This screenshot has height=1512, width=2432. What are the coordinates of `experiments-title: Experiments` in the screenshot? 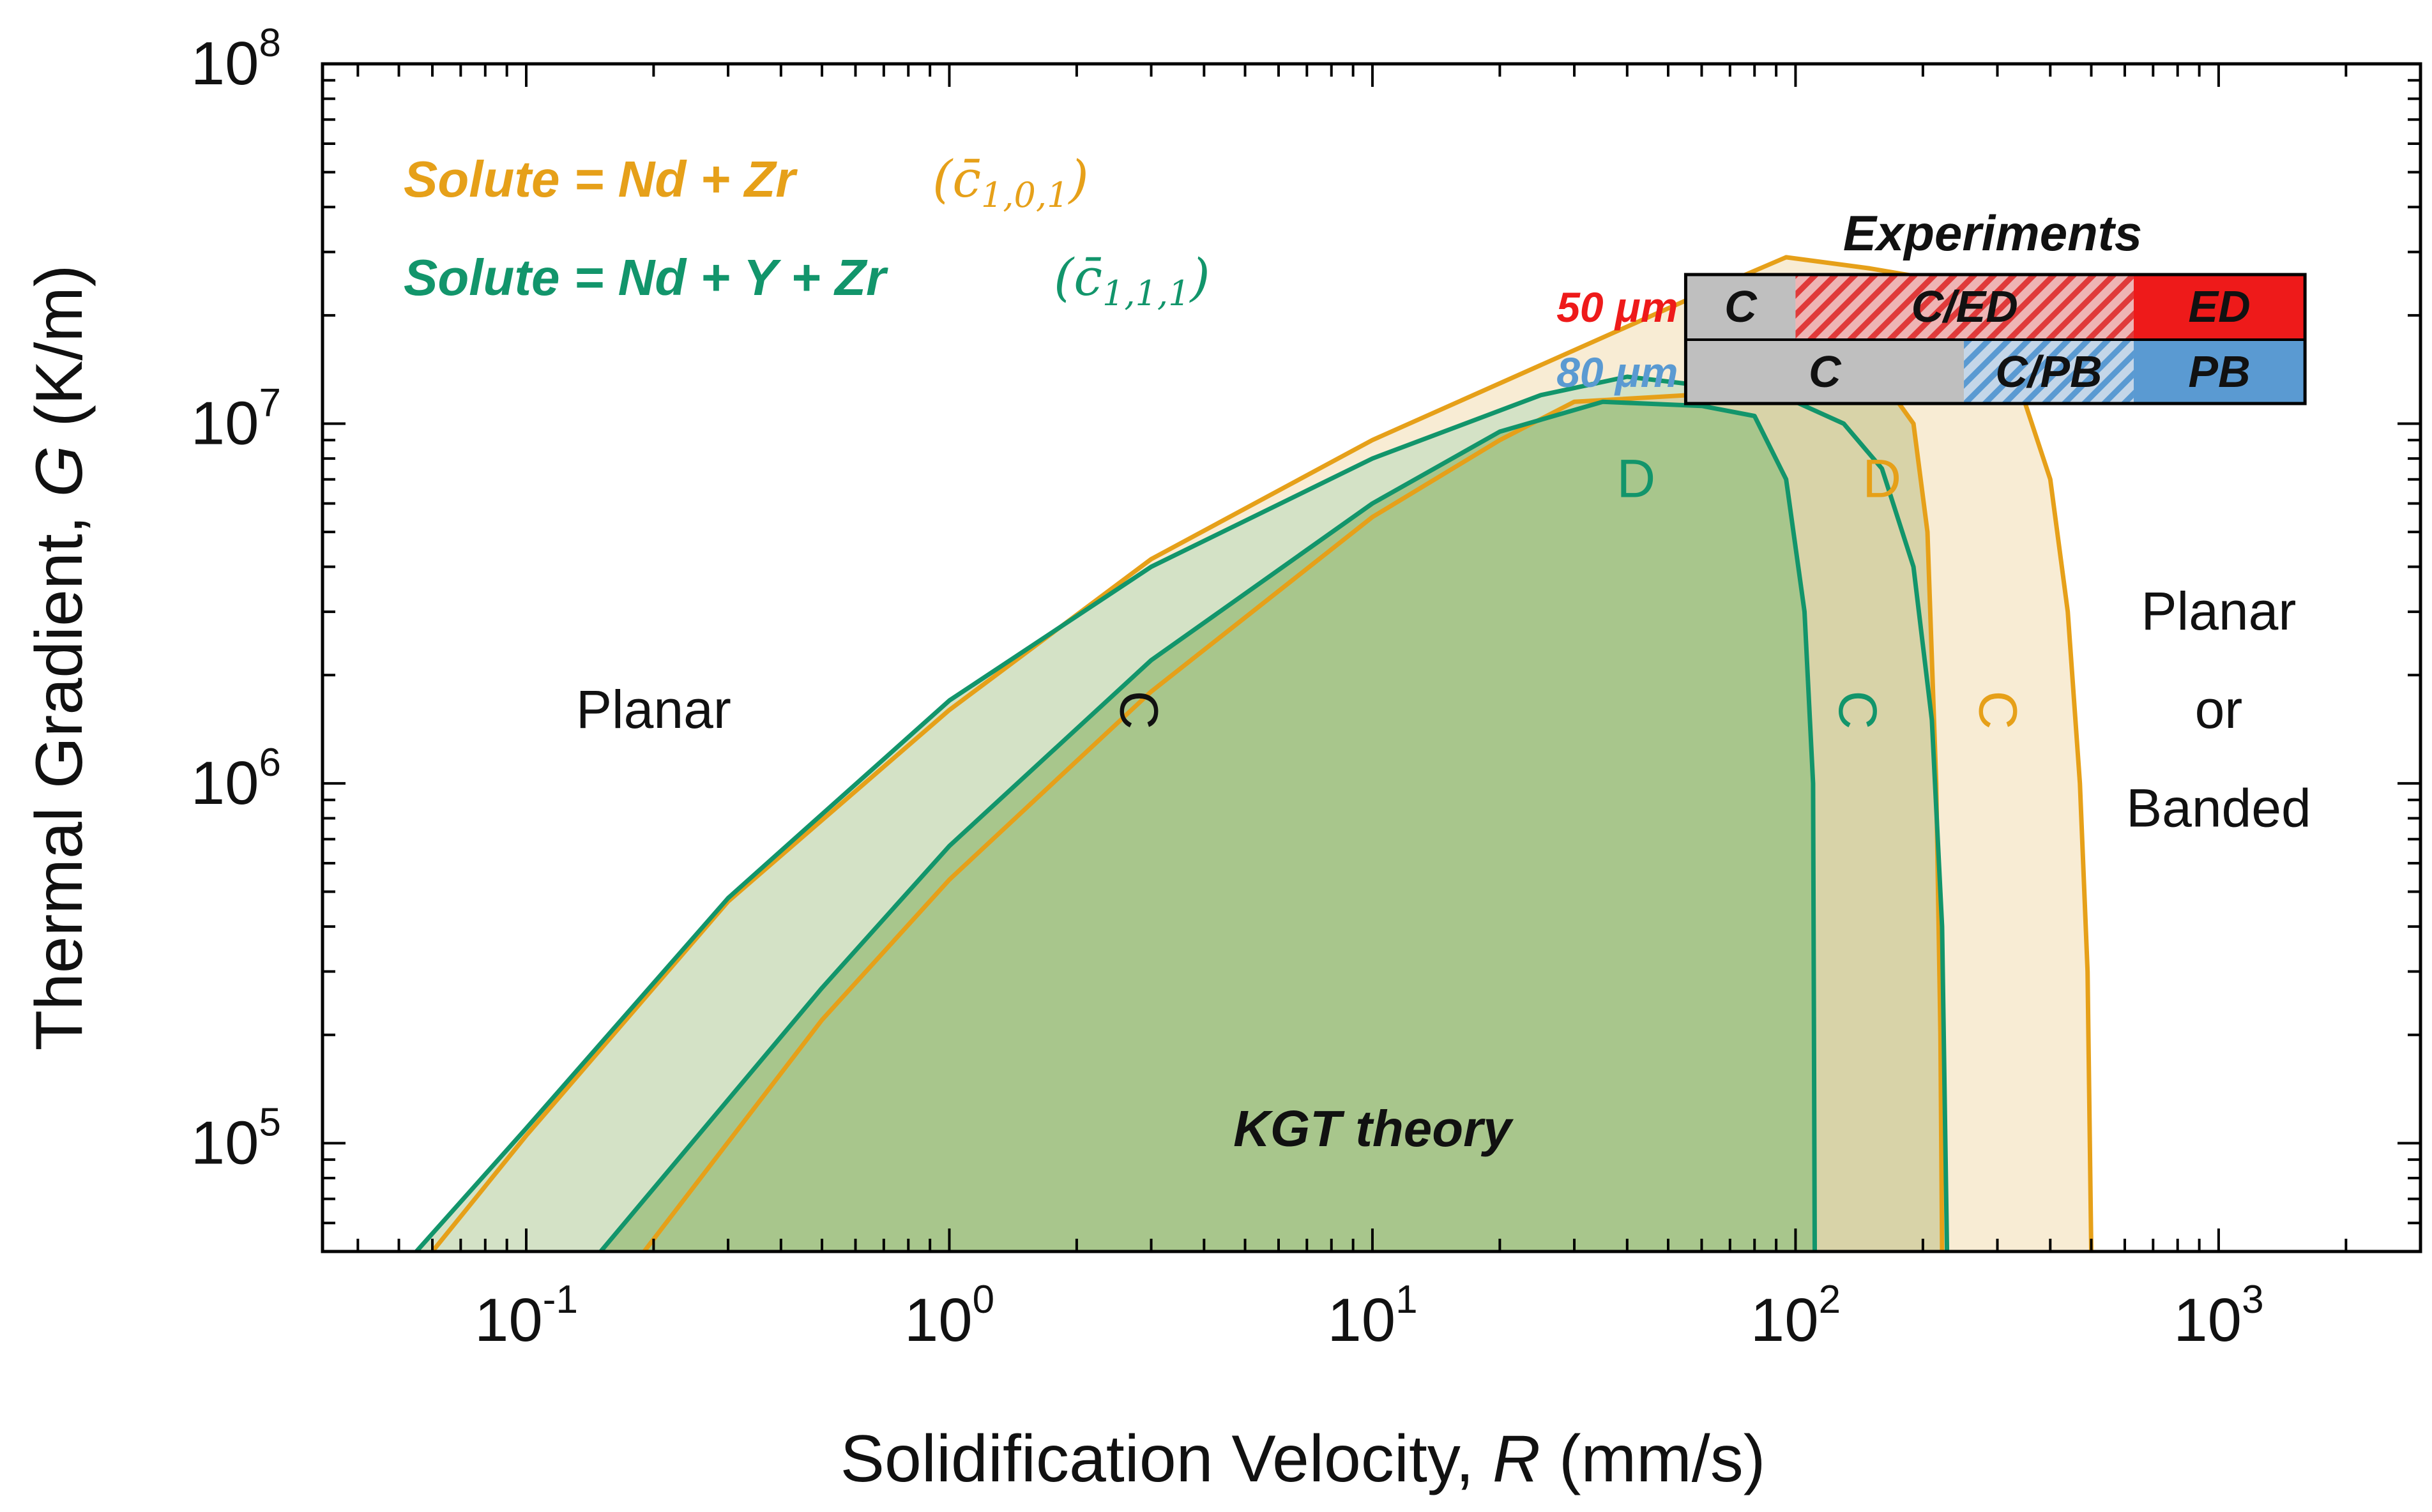 It's located at (1992, 233).